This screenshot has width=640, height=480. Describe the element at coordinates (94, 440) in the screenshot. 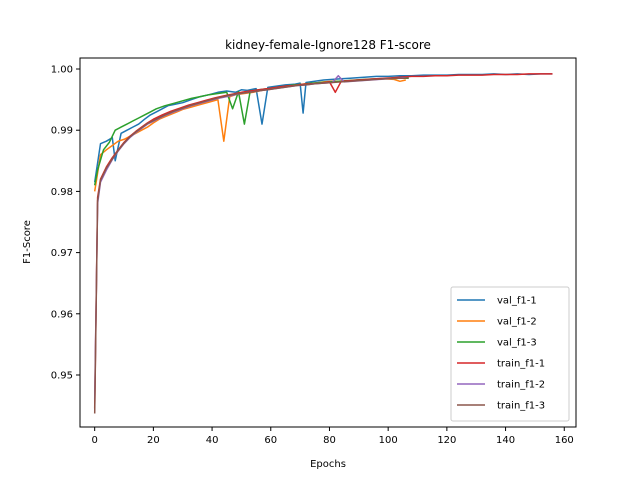

I see `x-tick-label: 0` at that location.